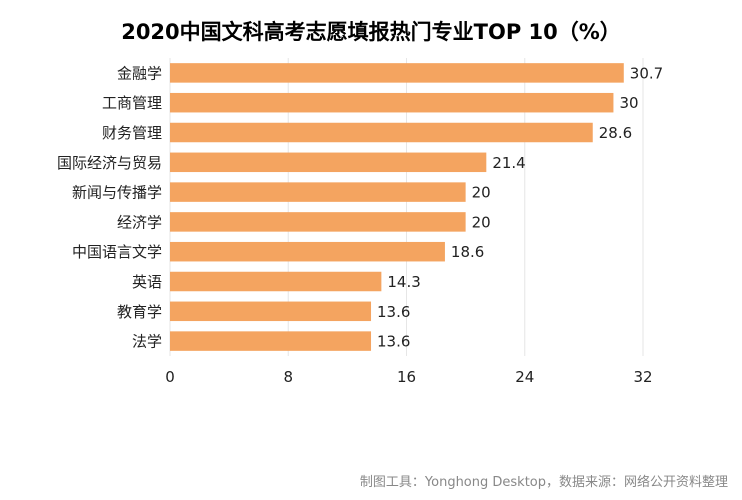 This screenshot has height=500, width=742. What do you see at coordinates (508, 163) in the screenshot?
I see `value-label: 21.4` at bounding box center [508, 163].